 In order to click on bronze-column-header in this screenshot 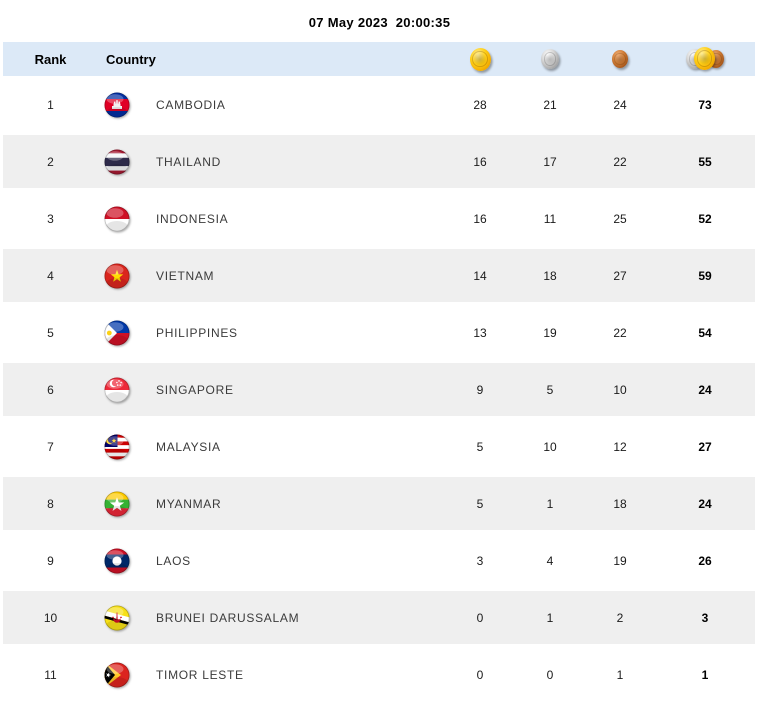, I will do `click(620, 59)`.